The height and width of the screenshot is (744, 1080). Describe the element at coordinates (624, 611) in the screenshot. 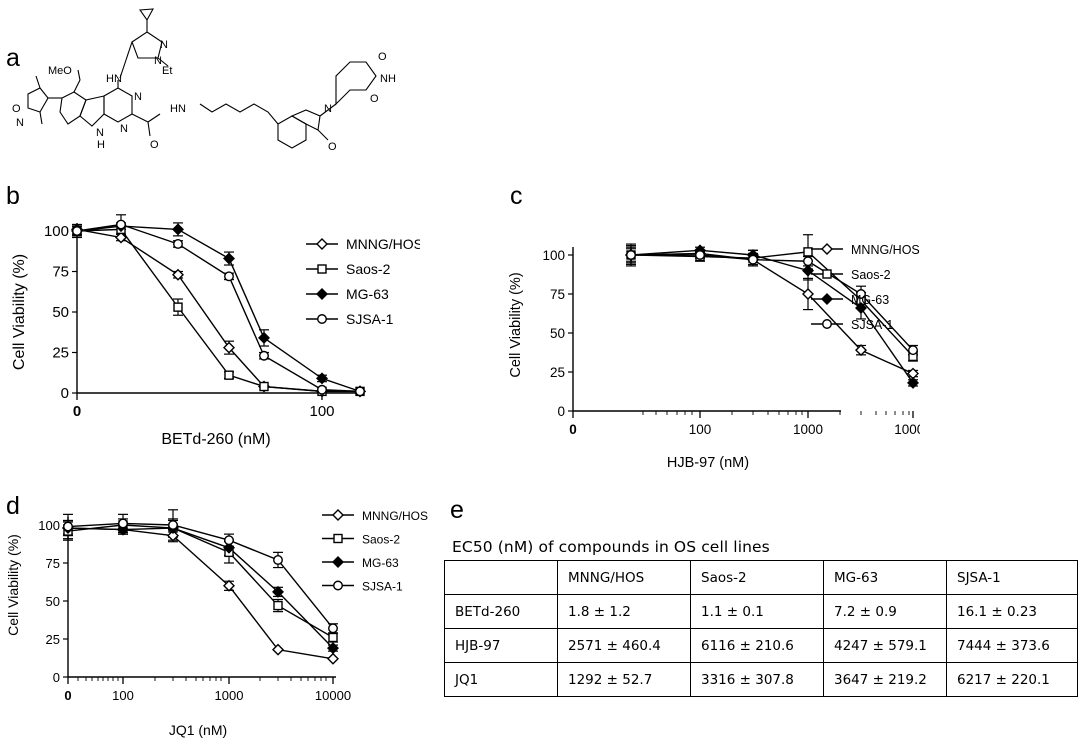

I see `table-cell: 1.8 ± 1.2` at that location.